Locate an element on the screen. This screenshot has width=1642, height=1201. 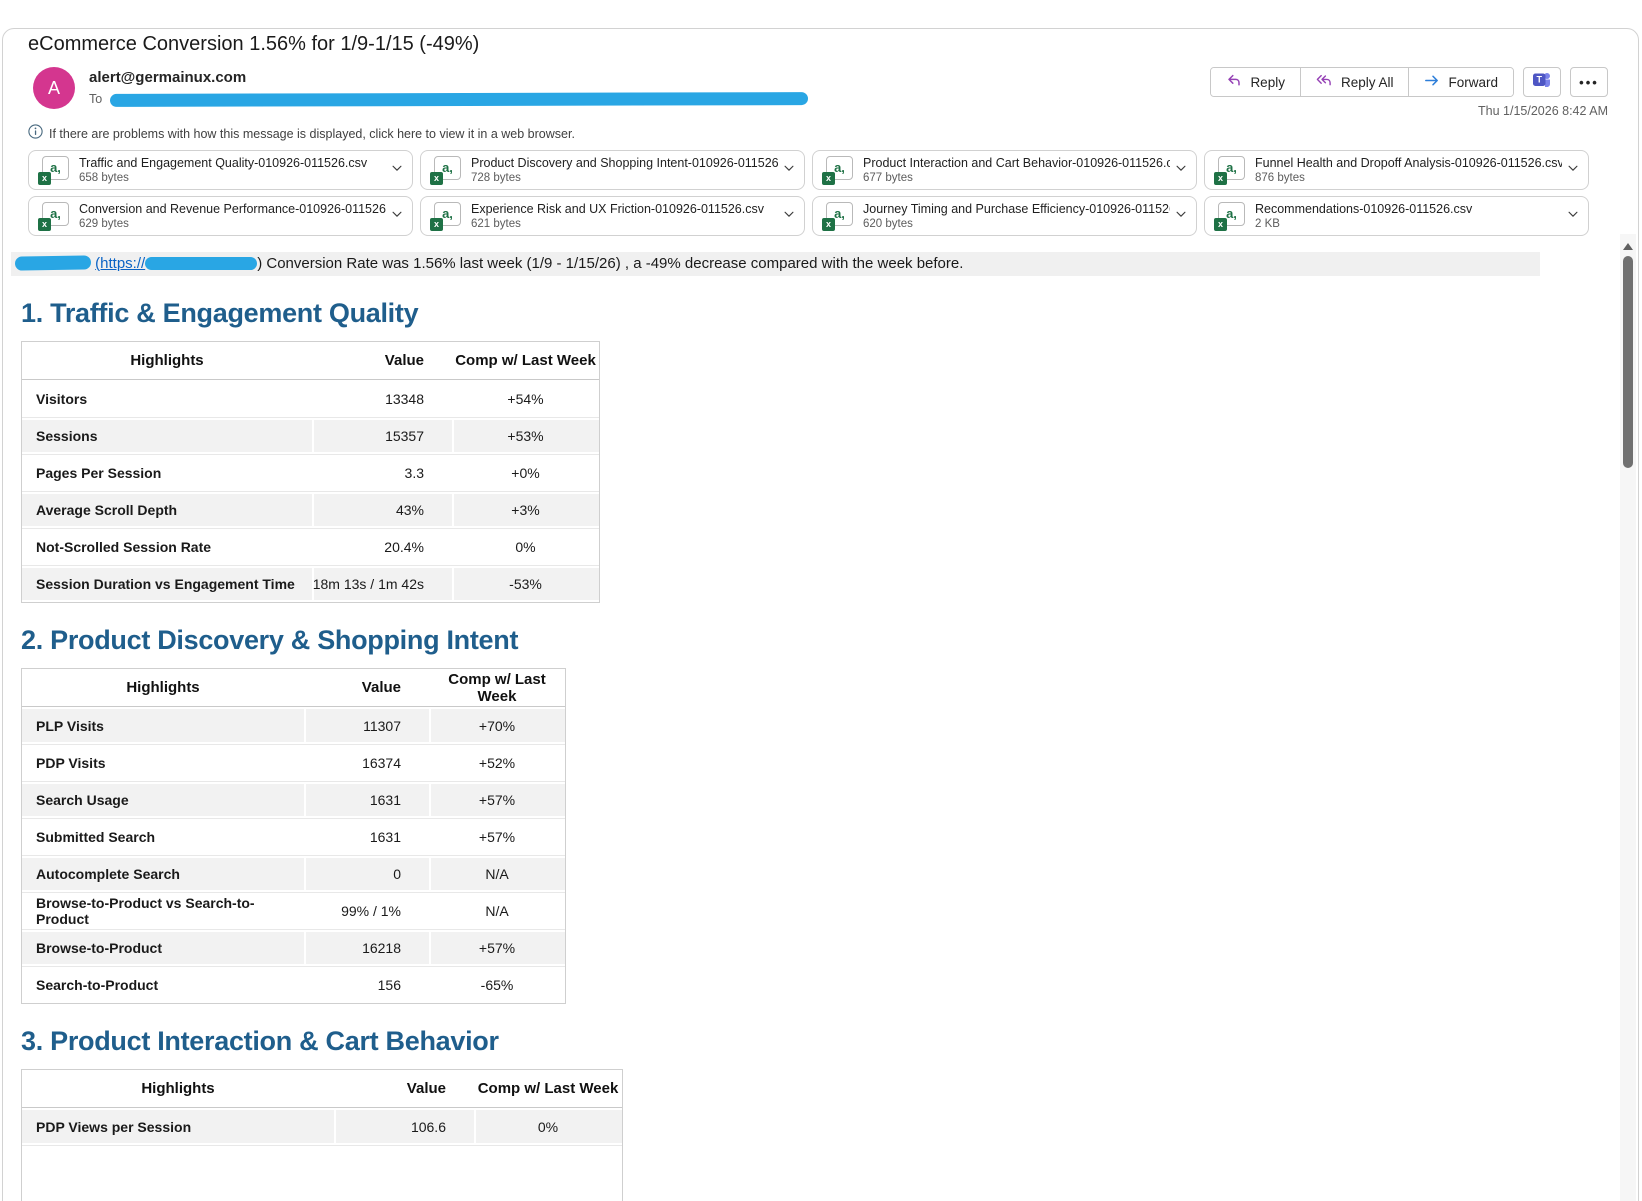
table-row: PDP Visits 16374 +52% is located at coordinates (293, 762).